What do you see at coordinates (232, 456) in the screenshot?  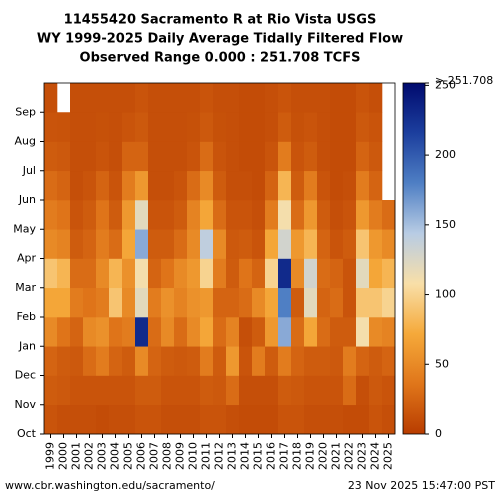 I see `x-tick-label: 2013` at bounding box center [232, 456].